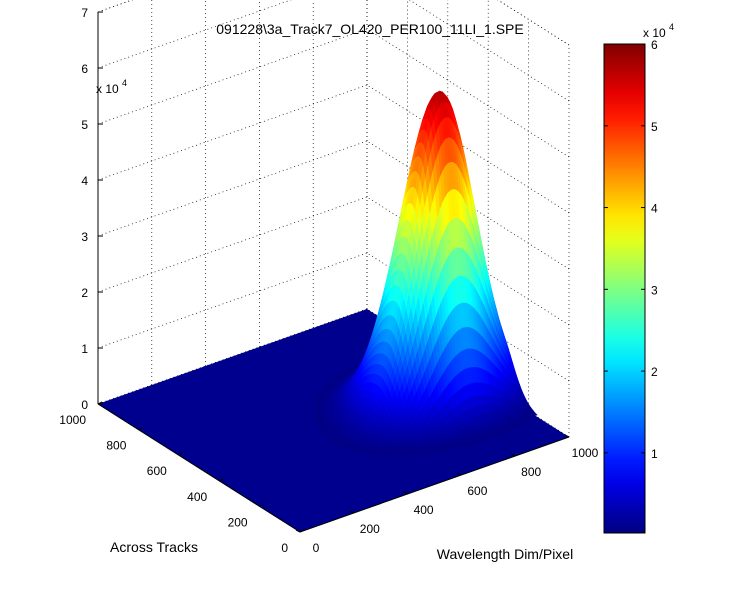  Describe the element at coordinates (84, 181) in the screenshot. I see `z-tick-label: 4` at that location.